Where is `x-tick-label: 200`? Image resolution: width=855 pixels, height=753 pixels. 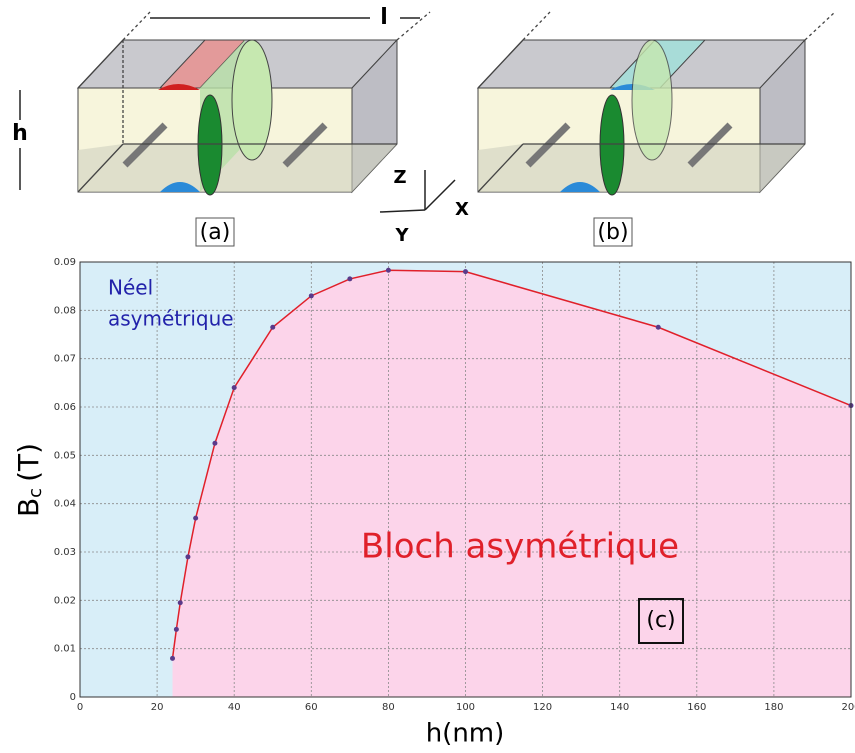
x-tick-label: 200 is located at coordinates (848, 707).